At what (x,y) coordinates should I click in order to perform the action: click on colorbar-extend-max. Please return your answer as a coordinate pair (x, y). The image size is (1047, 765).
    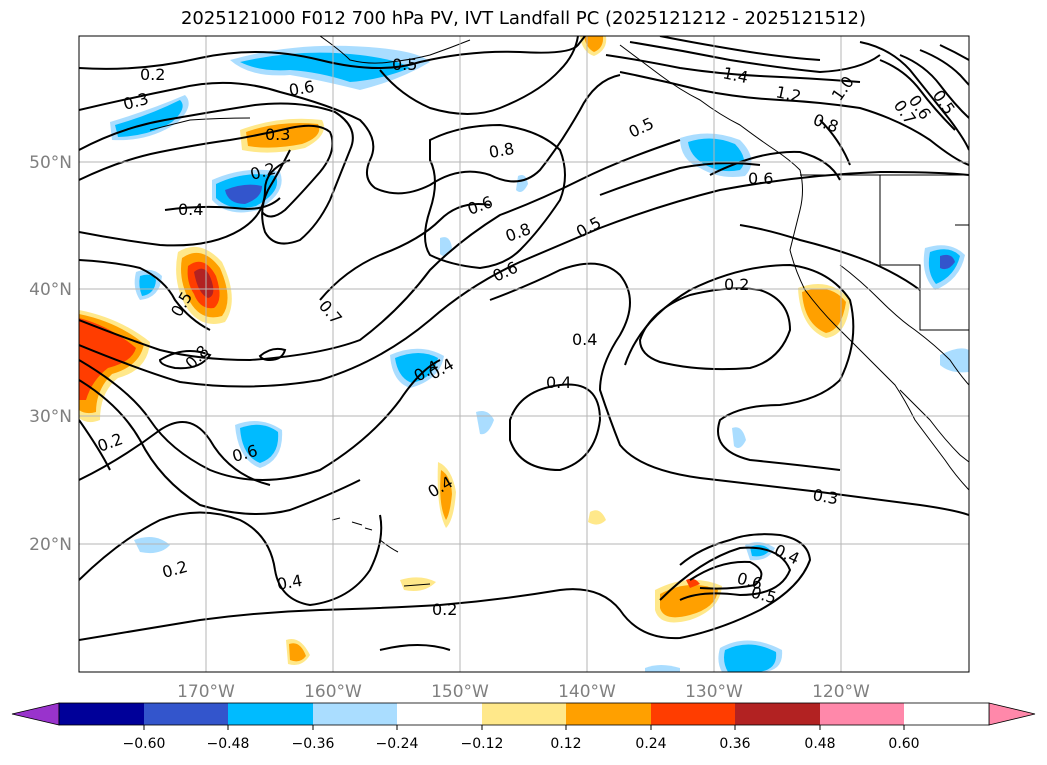
    Looking at the image, I should click on (1012, 714).